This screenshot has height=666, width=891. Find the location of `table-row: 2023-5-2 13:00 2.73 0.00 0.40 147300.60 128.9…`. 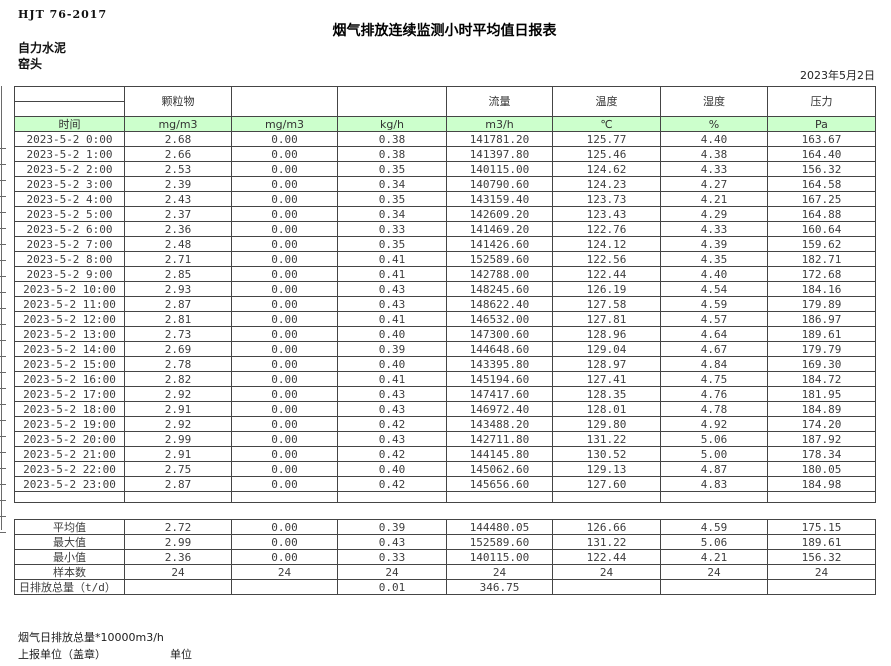

table-row: 2023-5-2 13:00 2.73 0.00 0.40 147300.60 128.9… is located at coordinates (445, 334).